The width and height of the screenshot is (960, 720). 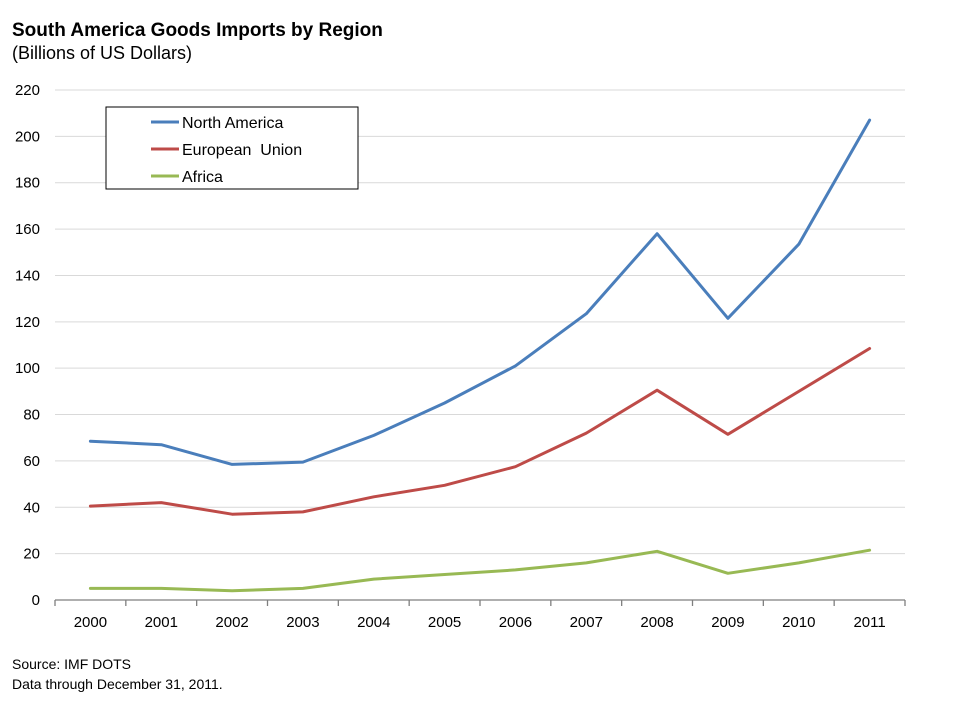 What do you see at coordinates (102, 53) in the screenshot?
I see `chart-subtitle: (Billions of US Dollars)` at bounding box center [102, 53].